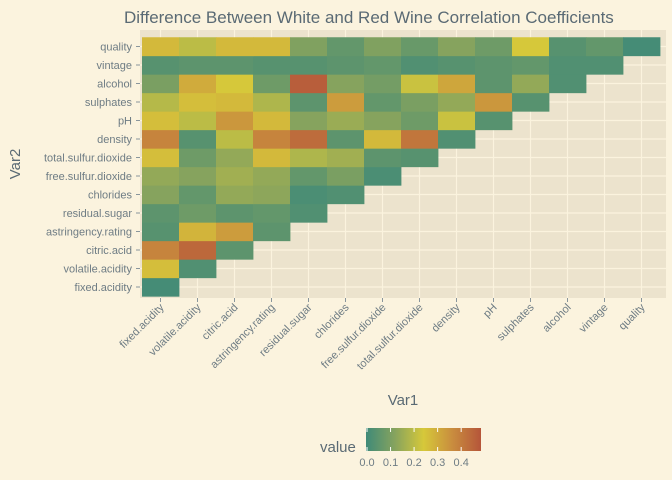 This screenshot has height=480, width=672. Describe the element at coordinates (403, 400) in the screenshot. I see `x-axis-title: Var1` at that location.